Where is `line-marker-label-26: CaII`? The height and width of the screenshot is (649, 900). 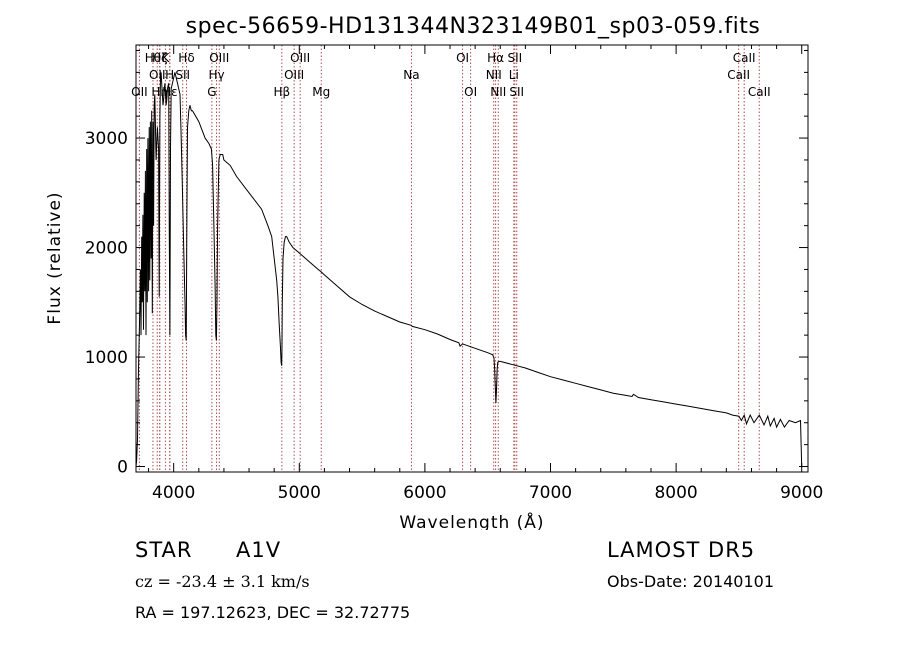
line-marker-label-26: CaII is located at coordinates (738, 75).